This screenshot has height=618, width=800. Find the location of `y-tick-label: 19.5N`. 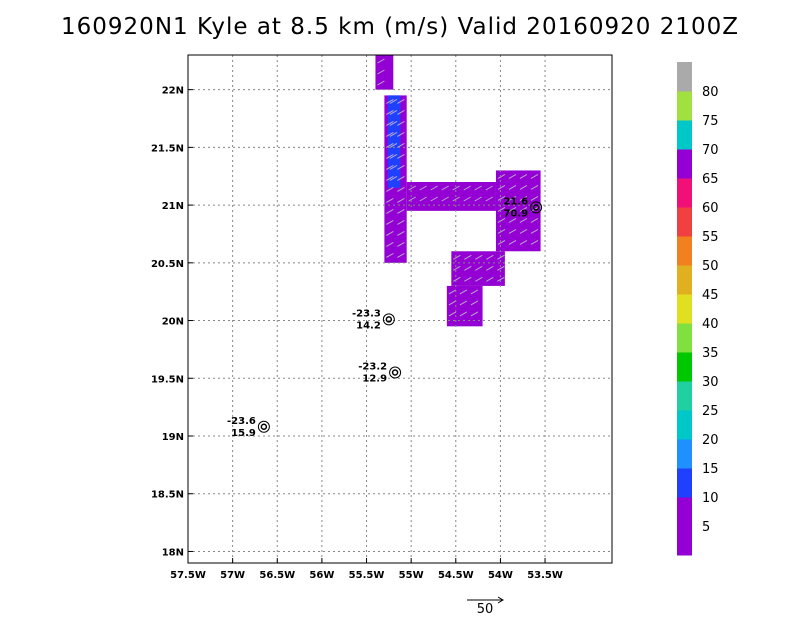

y-tick-label: 19.5N is located at coordinates (167, 379).